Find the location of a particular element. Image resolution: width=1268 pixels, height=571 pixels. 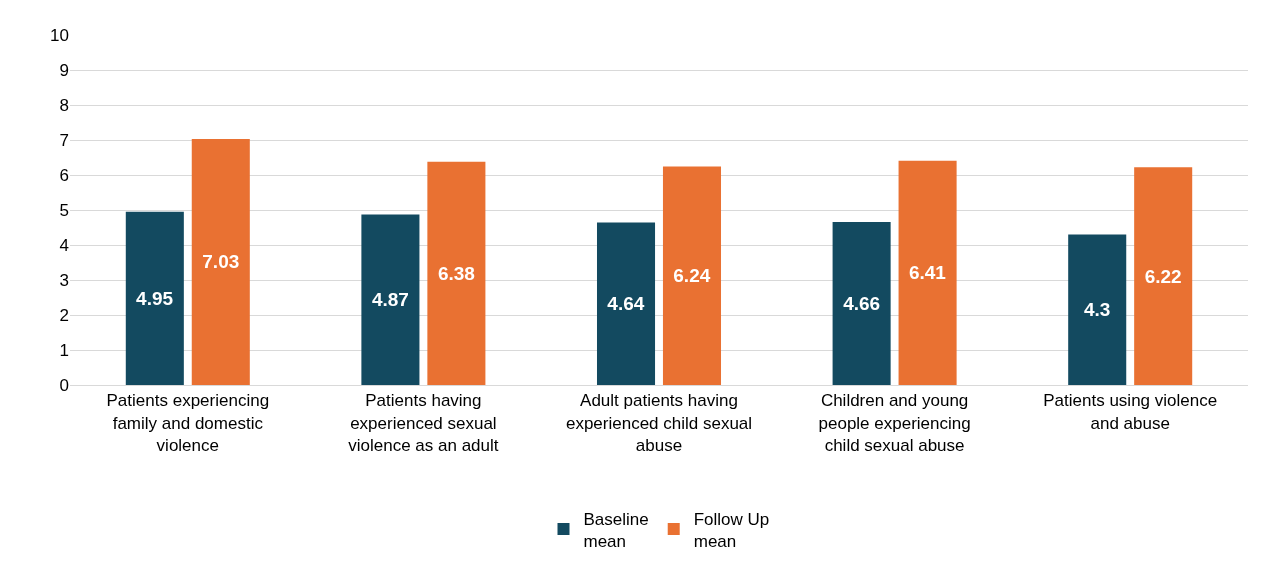

data-label: 6.24 is located at coordinates (692, 276).